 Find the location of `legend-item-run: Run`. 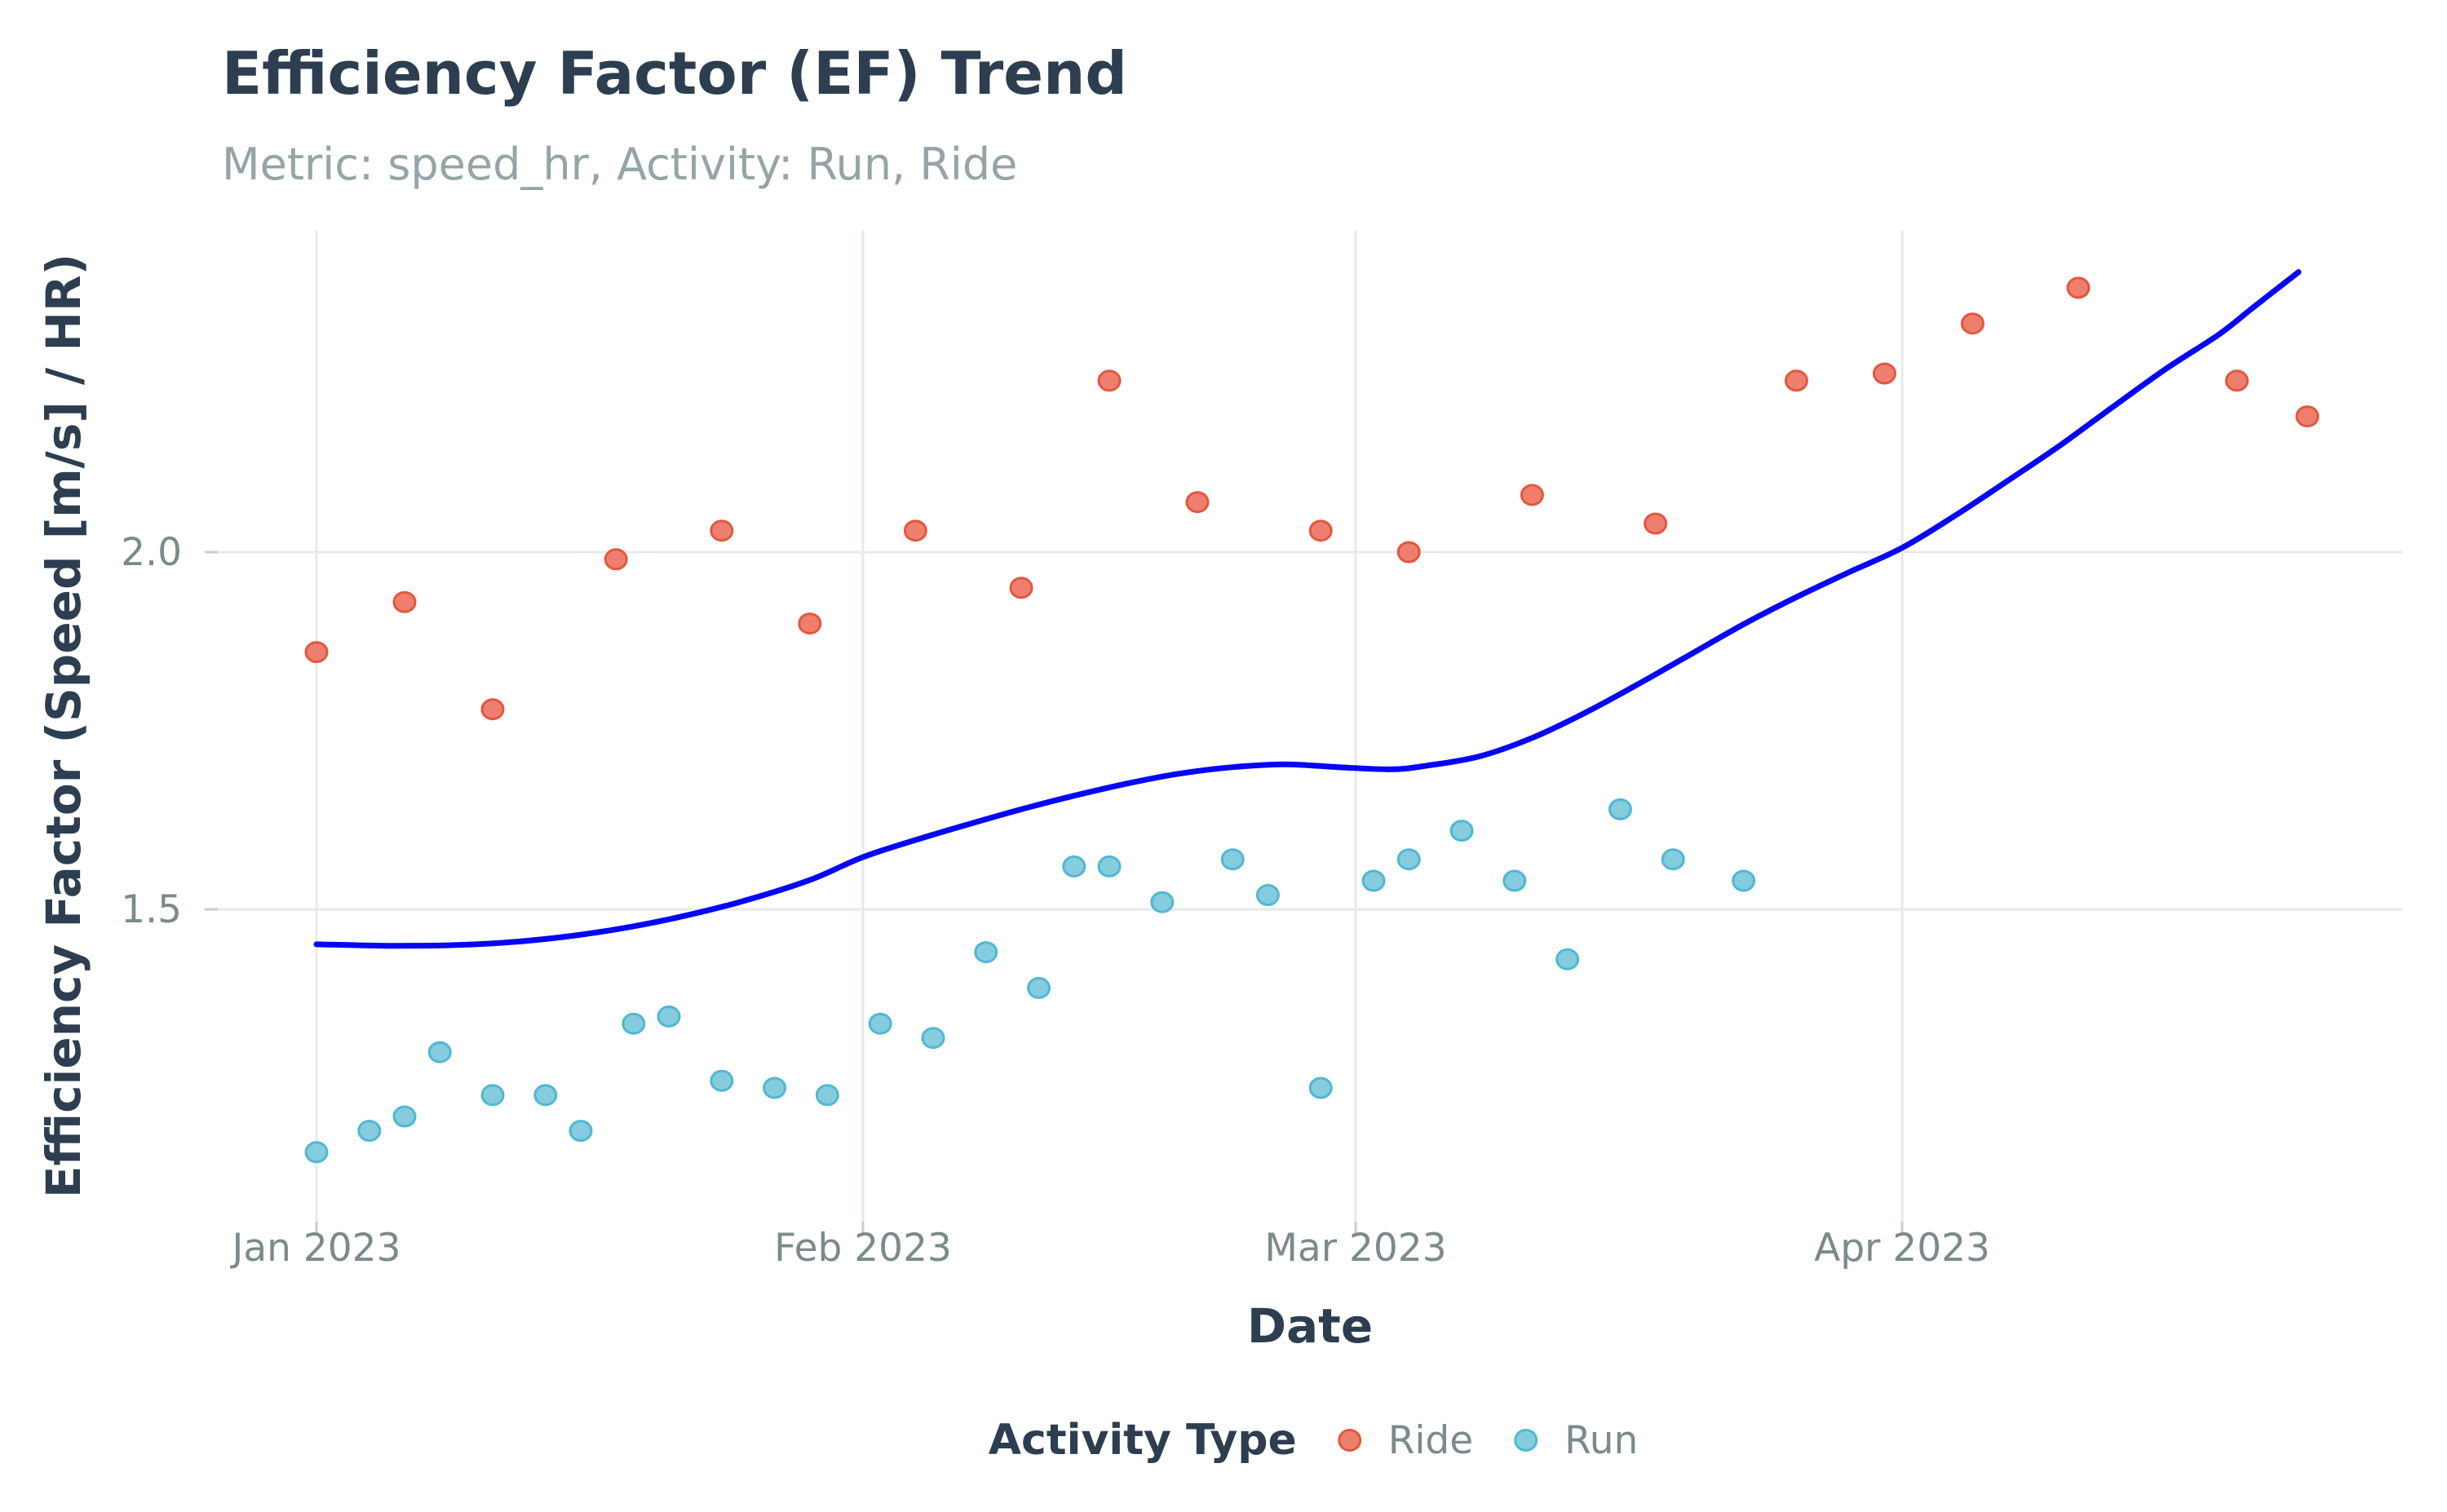

legend-item-run: Run is located at coordinates (1575, 1440).